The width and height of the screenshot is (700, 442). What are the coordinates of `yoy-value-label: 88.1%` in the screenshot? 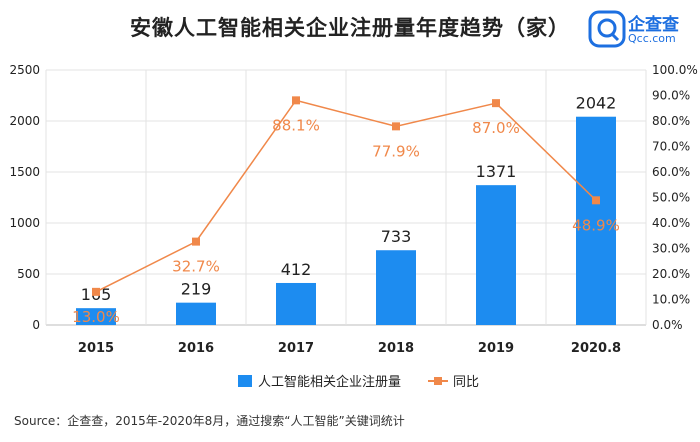 It's located at (296, 125).